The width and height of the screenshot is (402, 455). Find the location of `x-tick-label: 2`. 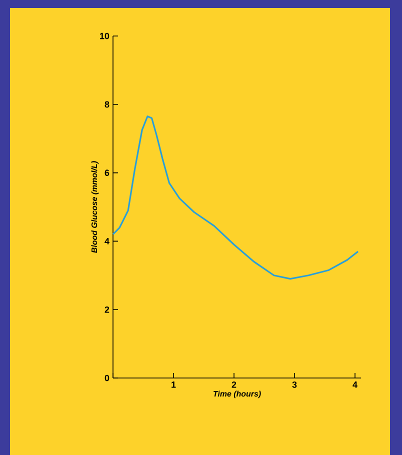

x-tick-label: 2 is located at coordinates (234, 385).